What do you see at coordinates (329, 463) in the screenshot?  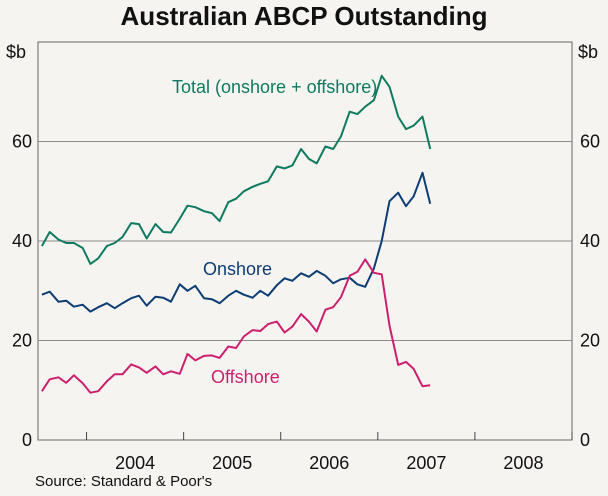 I see `x-tick-label: 2006` at bounding box center [329, 463].